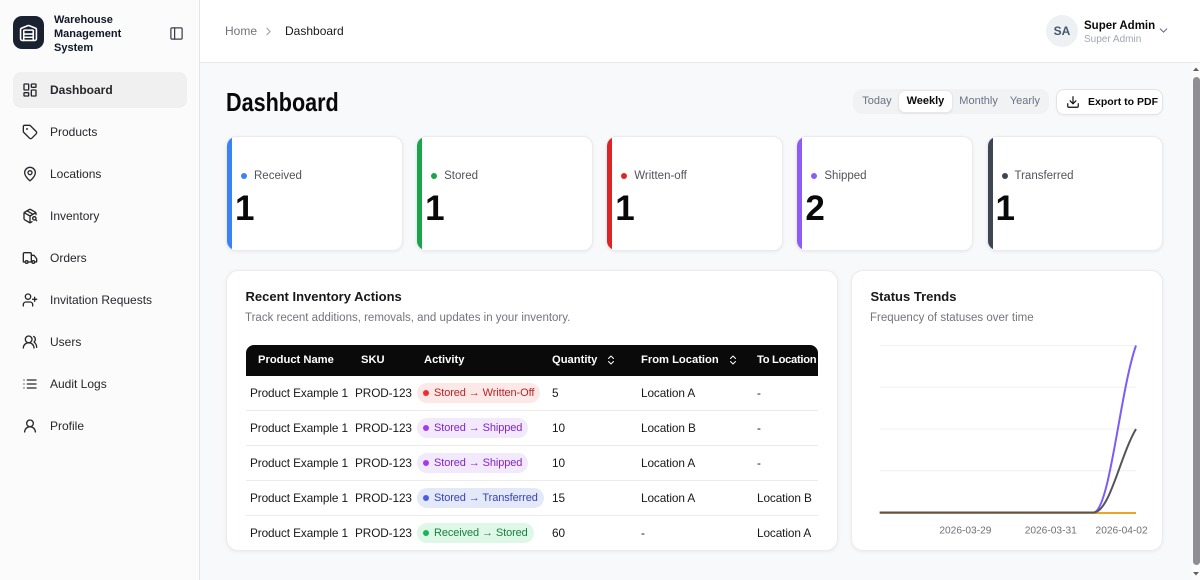 The width and height of the screenshot is (1200, 580). I want to click on svg-text: 2026-04-02, so click(1122, 531).